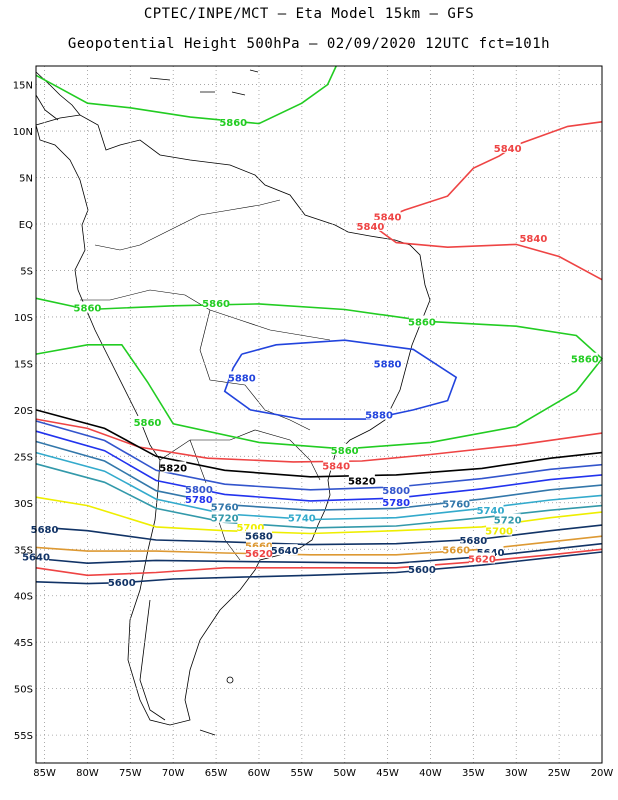 This screenshot has width=618, height=800. What do you see at coordinates (259, 535) in the screenshot?
I see `contour-label-5680: 5680` at bounding box center [259, 535].